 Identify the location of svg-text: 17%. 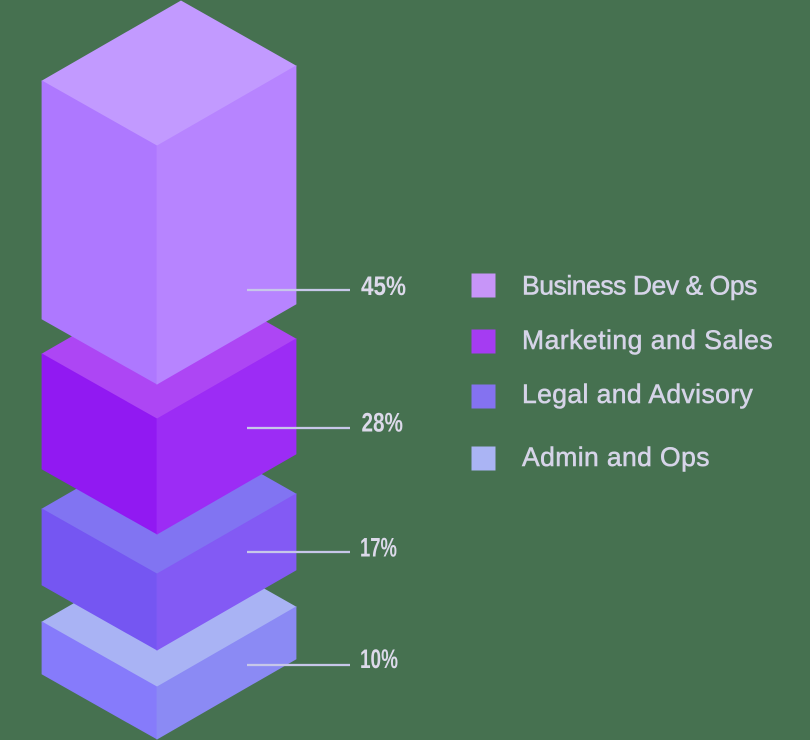
(378, 548).